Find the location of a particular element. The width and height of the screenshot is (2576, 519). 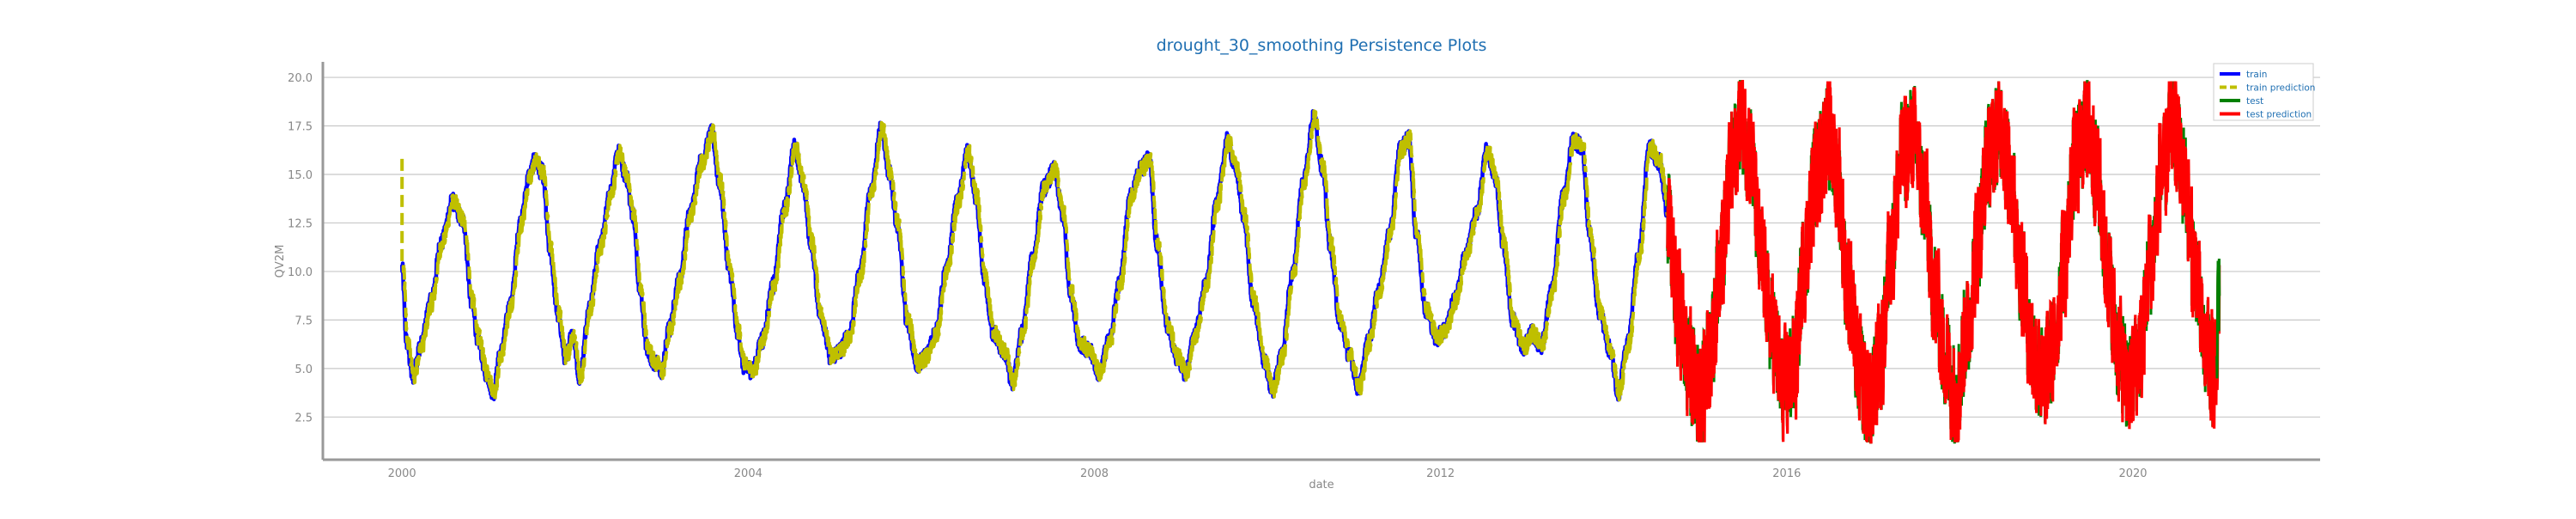

legend-label: test is located at coordinates (2254, 101).